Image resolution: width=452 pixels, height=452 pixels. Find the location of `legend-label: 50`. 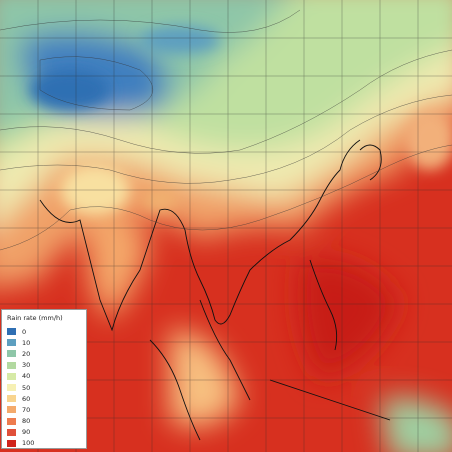

legend-label: 50 is located at coordinates (26, 387).